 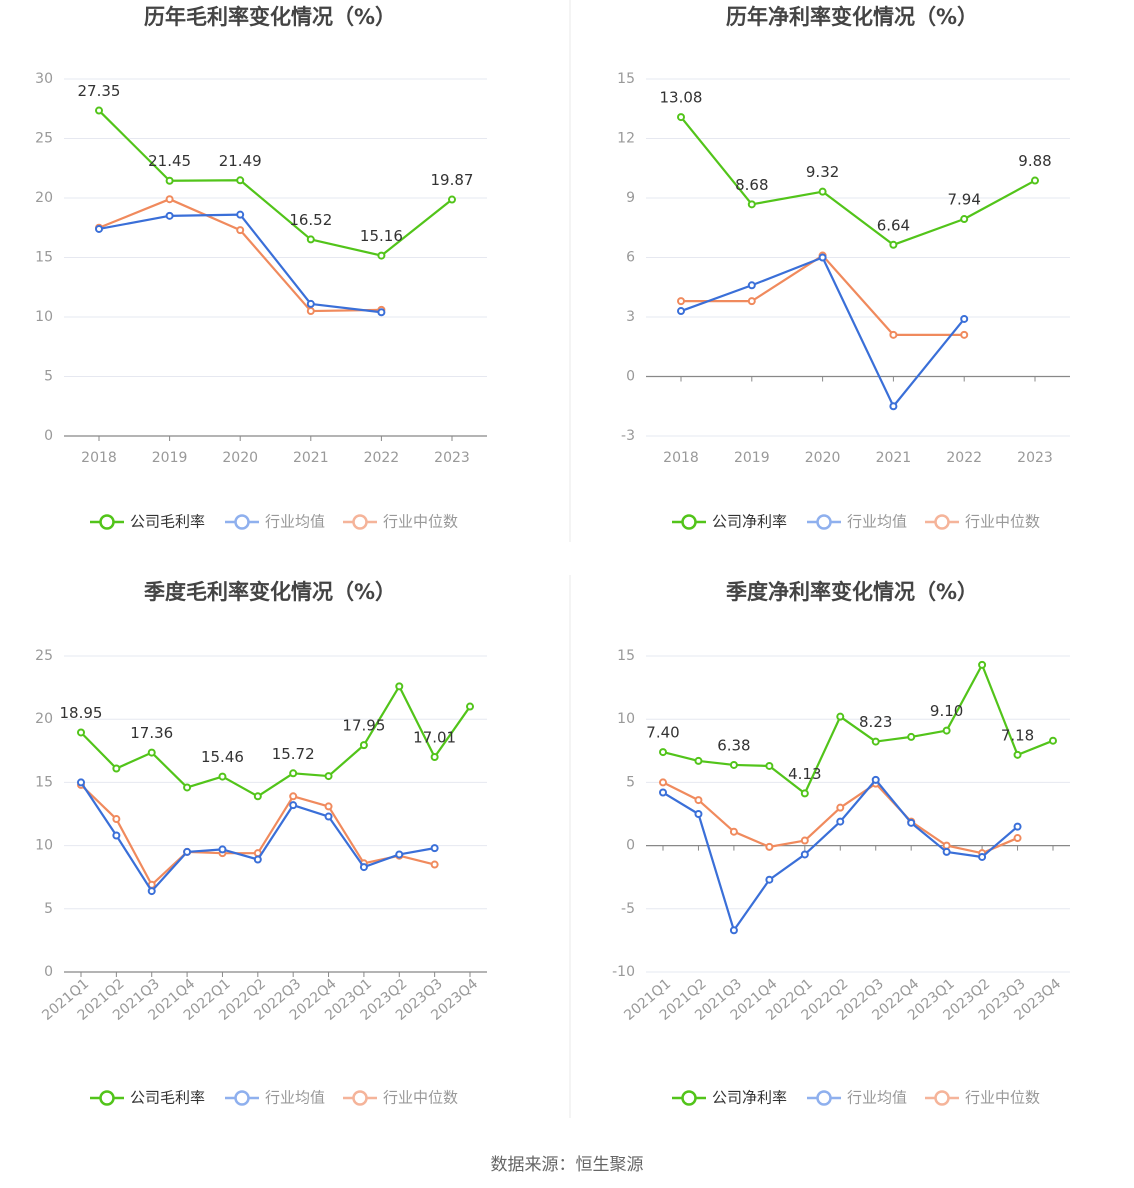 What do you see at coordinates (170, 458) in the screenshot?
I see `x-tick-label: 2019` at bounding box center [170, 458].